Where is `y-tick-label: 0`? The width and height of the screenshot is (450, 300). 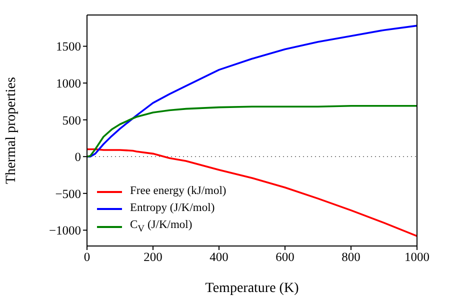 y-tick-label: 0 is located at coordinates (77, 157).